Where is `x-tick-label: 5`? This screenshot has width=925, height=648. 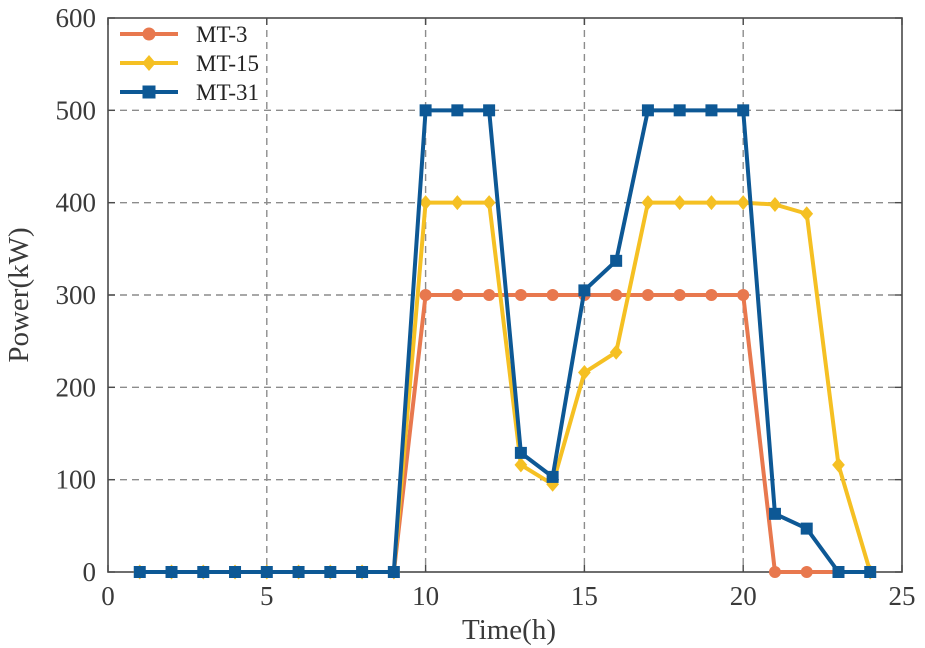
x-tick-label: 5 is located at coordinates (267, 596).